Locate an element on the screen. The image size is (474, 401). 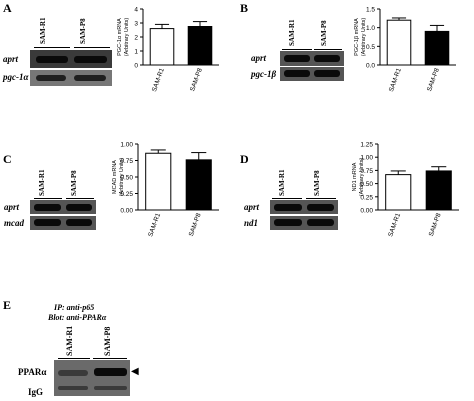
y-axis-label: MCAD mRNA is located at coordinates (115, 177).